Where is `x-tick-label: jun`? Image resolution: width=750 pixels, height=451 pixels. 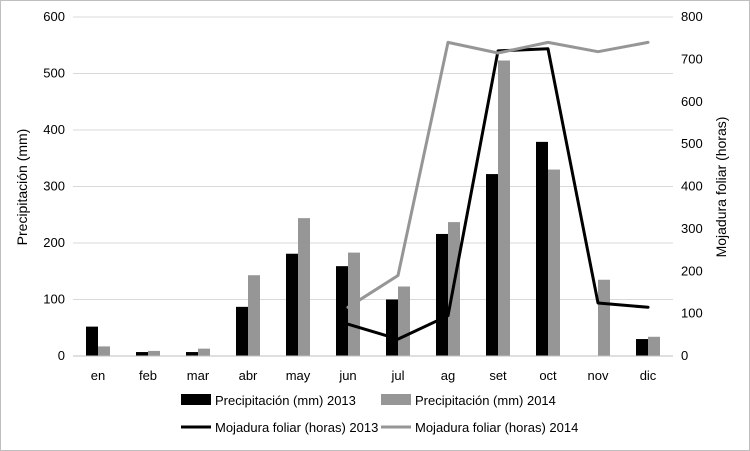 x-tick-label: jun is located at coordinates (347, 375).